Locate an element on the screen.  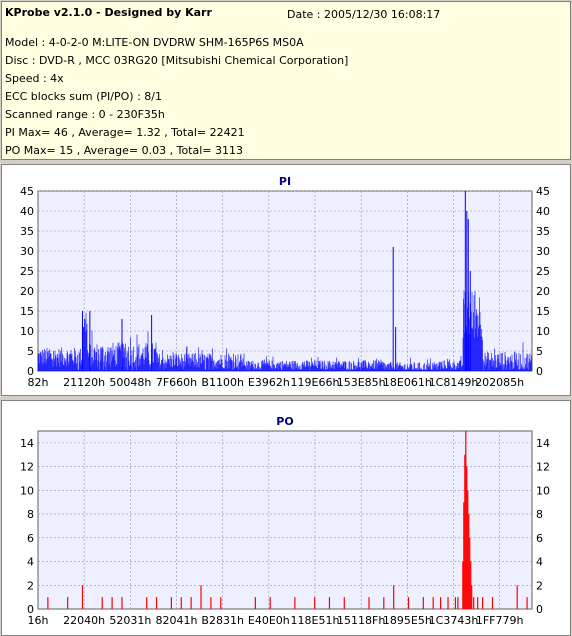
x-tick-label: 118E51h is located at coordinates (315, 620).